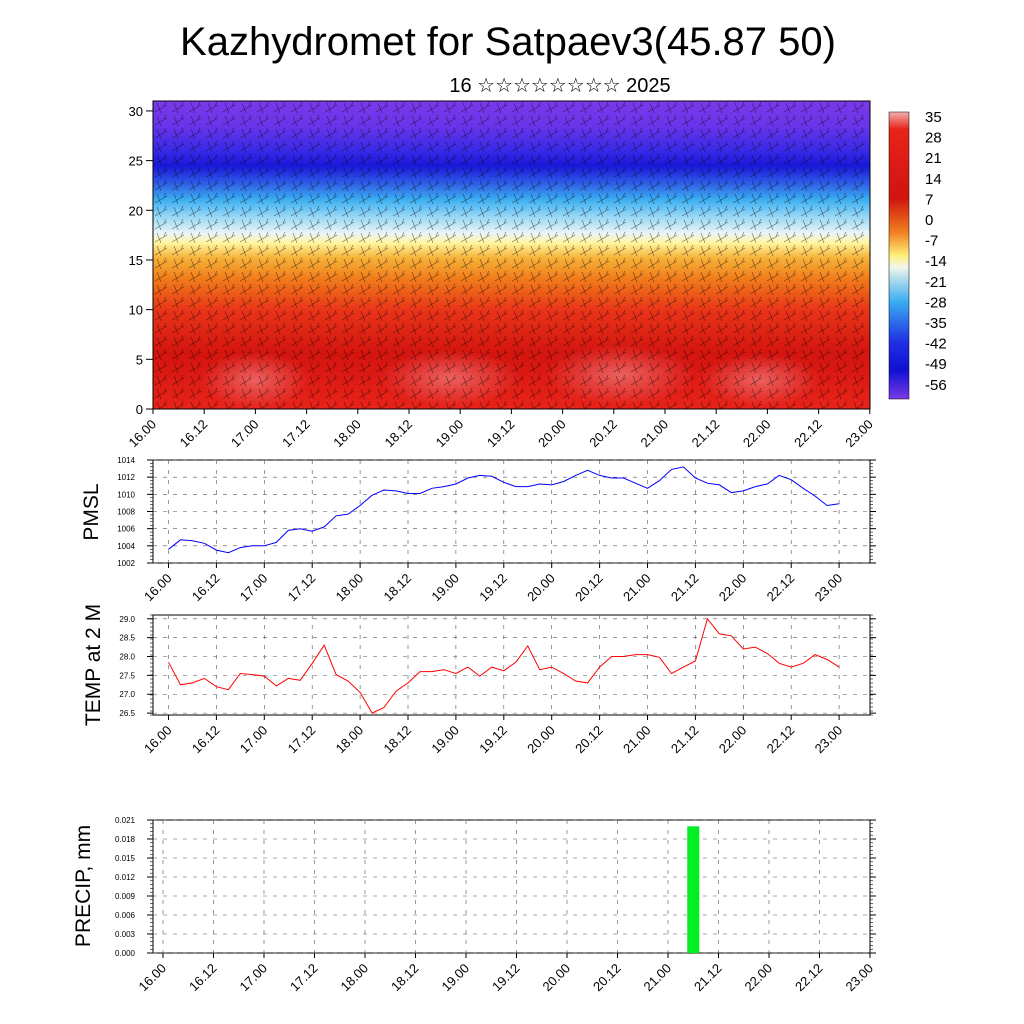 Image resolution: width=1024 pixels, height=1024 pixels. What do you see at coordinates (136, 310) in the screenshot?
I see `y-tick-label: 10` at bounding box center [136, 310].